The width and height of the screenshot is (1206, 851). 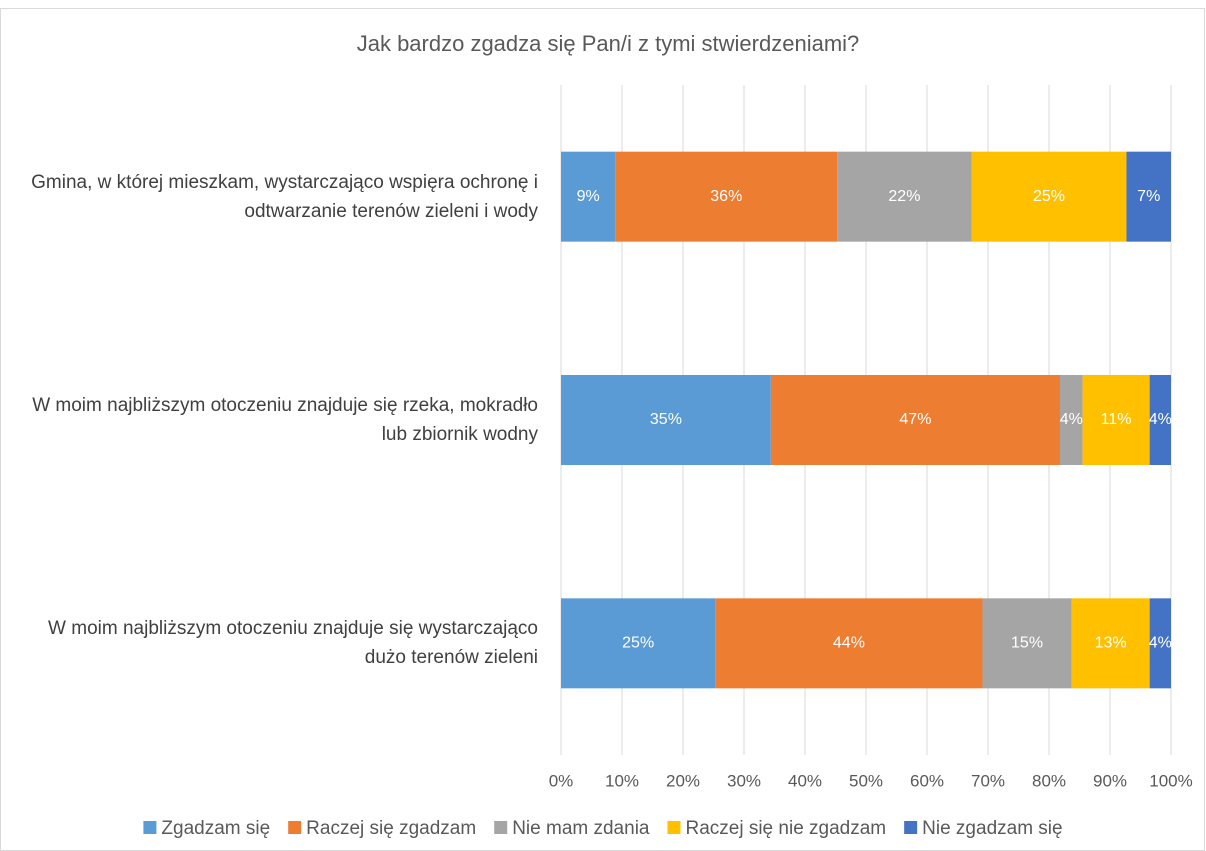 What do you see at coordinates (1110, 780) in the screenshot?
I see `x-tick-label: 90%` at bounding box center [1110, 780].